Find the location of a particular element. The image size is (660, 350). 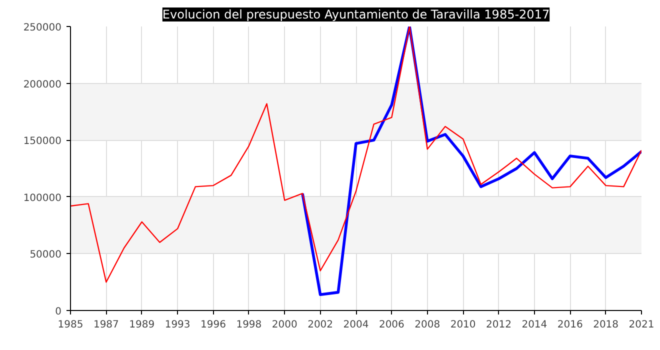

x-tick-label: 2014 is located at coordinates (535, 325).